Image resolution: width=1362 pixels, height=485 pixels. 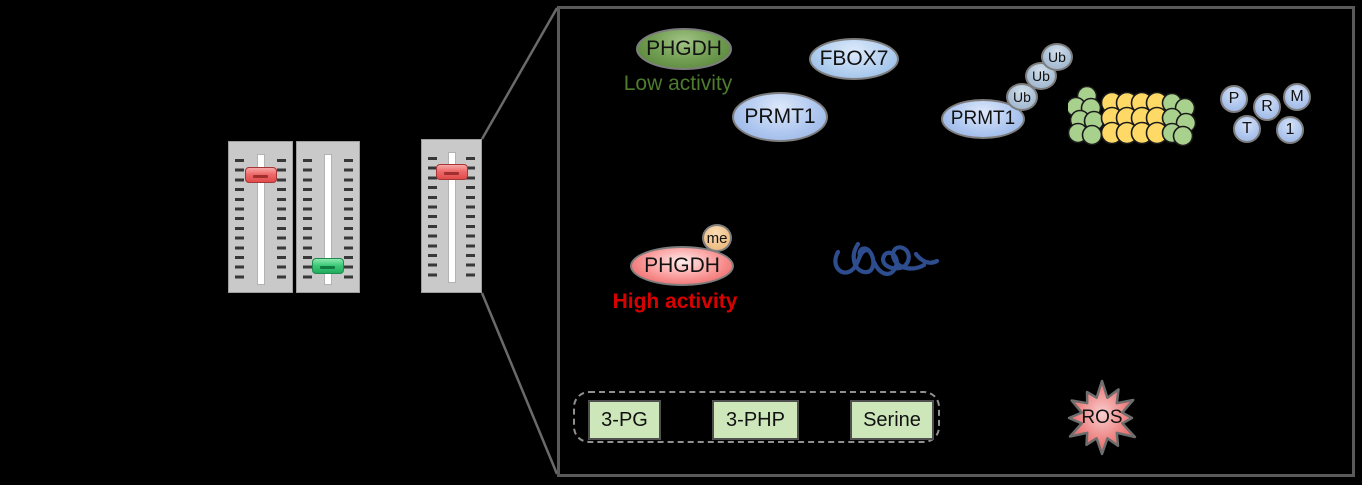 I want to click on fragment-p-label: P, so click(x=1234, y=98).